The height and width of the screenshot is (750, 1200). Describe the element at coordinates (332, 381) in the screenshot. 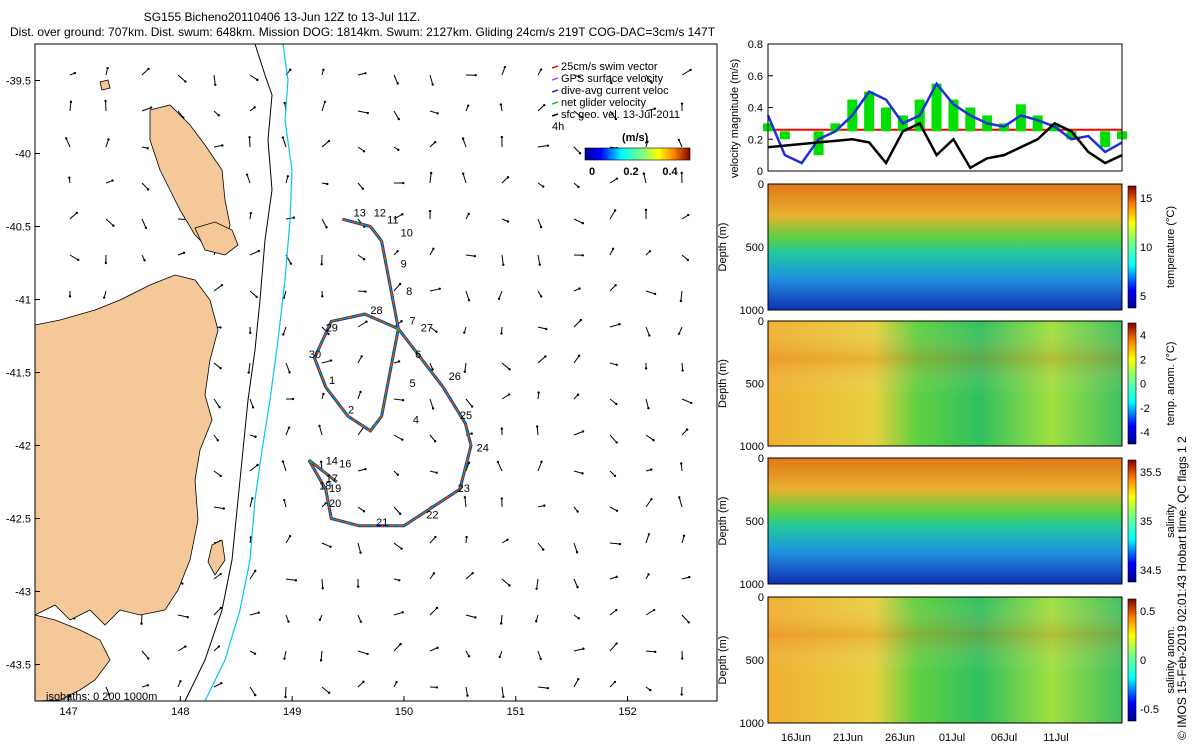

I see `track-label-1: 1` at that location.